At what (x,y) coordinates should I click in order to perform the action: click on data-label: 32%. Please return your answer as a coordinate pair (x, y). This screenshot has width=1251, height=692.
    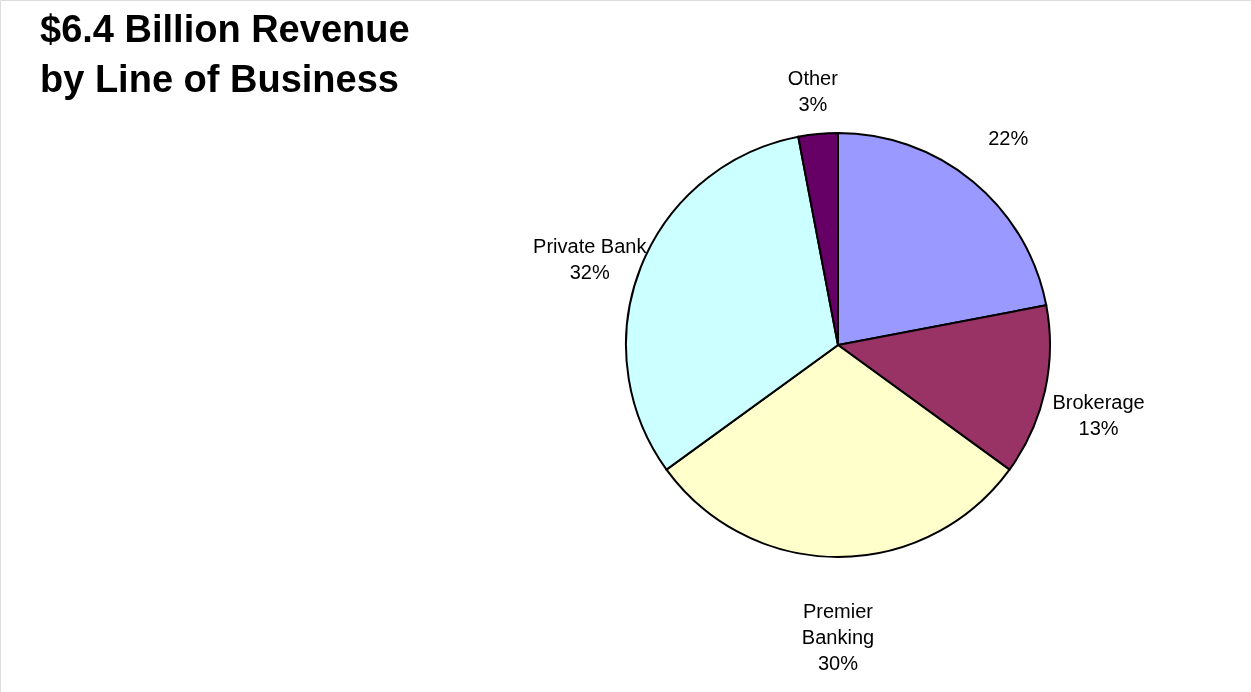
    Looking at the image, I should click on (589, 271).